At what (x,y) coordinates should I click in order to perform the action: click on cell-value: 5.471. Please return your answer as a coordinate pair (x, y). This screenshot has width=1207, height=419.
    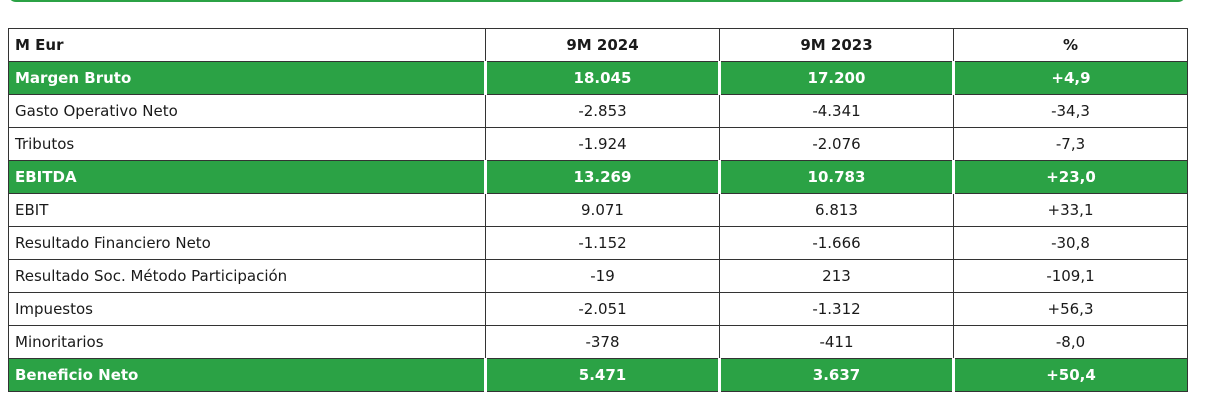
    Looking at the image, I should click on (602, 375).